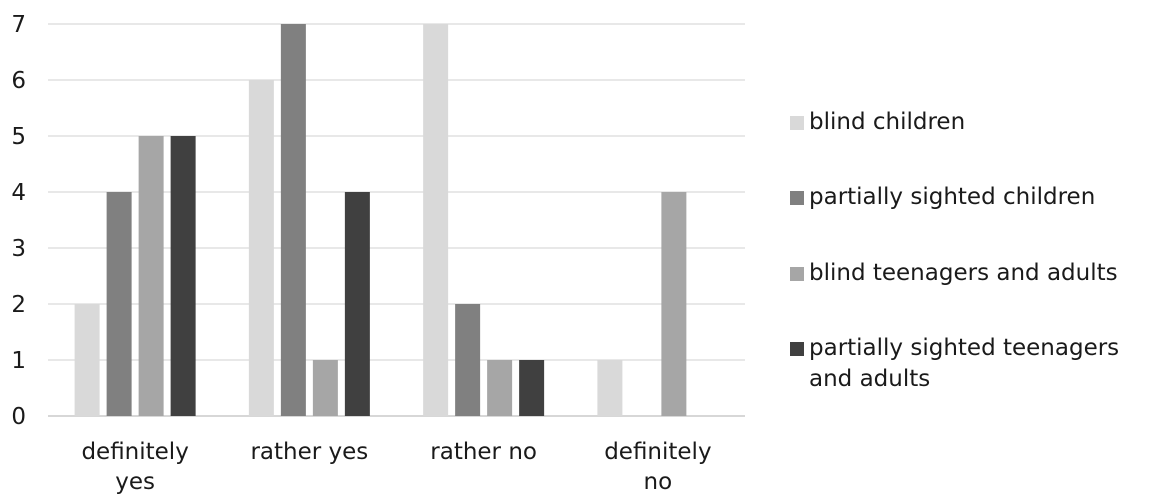  Describe the element at coordinates (18, 305) in the screenshot. I see `y-tick-label: 2` at that location.